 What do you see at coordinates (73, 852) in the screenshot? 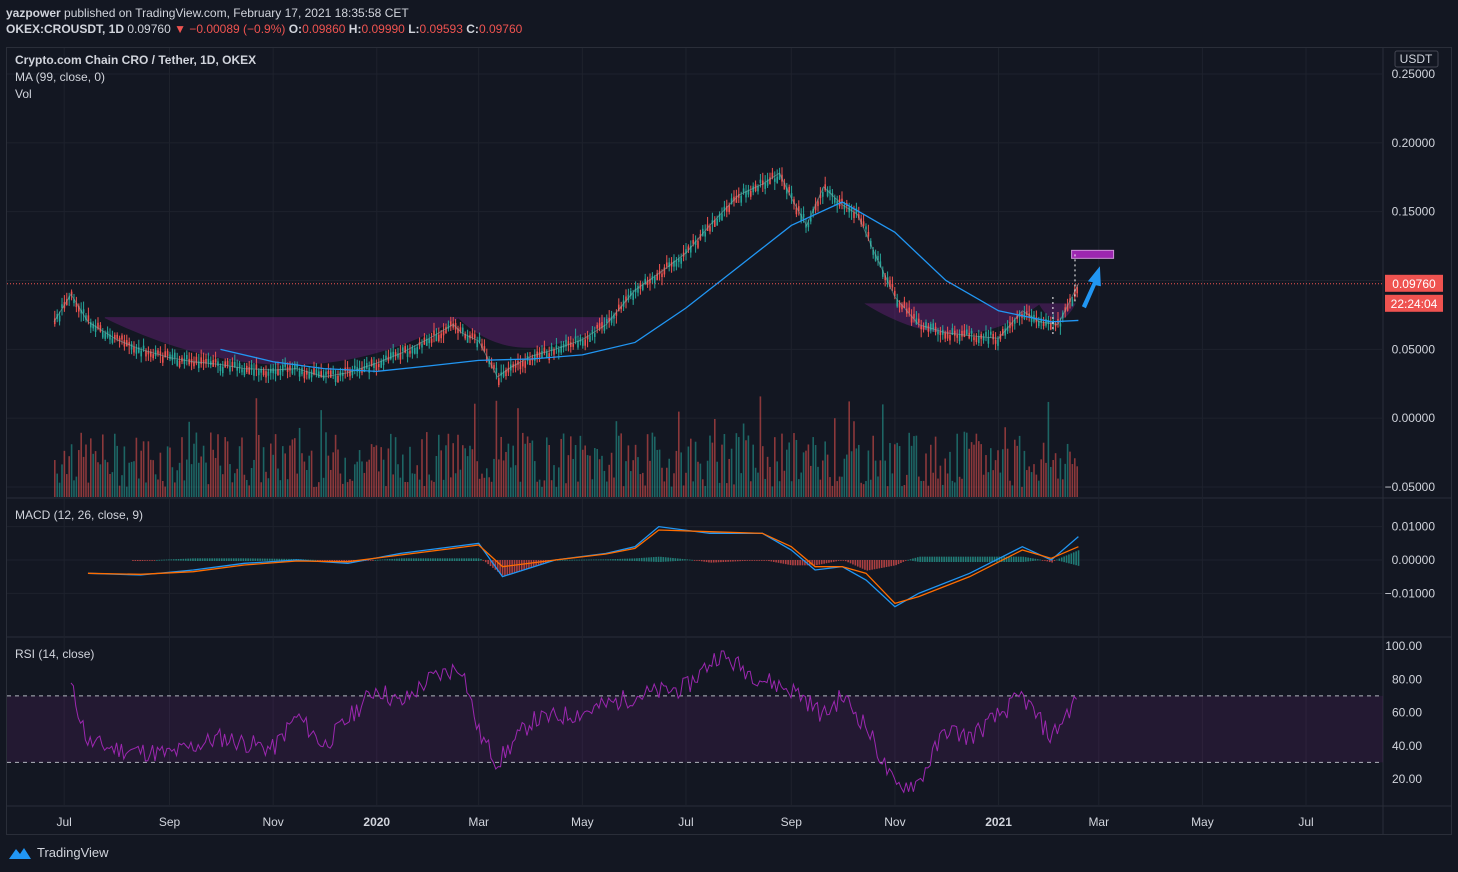
I see `brand-name: TradingView` at bounding box center [73, 852].